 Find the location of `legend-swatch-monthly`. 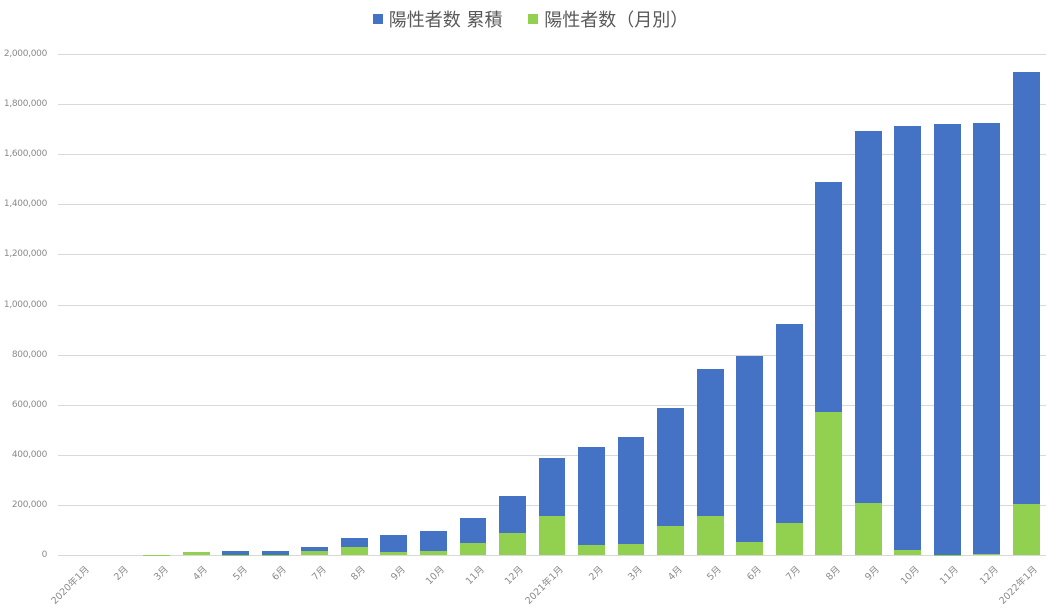

legend-swatch-monthly is located at coordinates (533, 19).